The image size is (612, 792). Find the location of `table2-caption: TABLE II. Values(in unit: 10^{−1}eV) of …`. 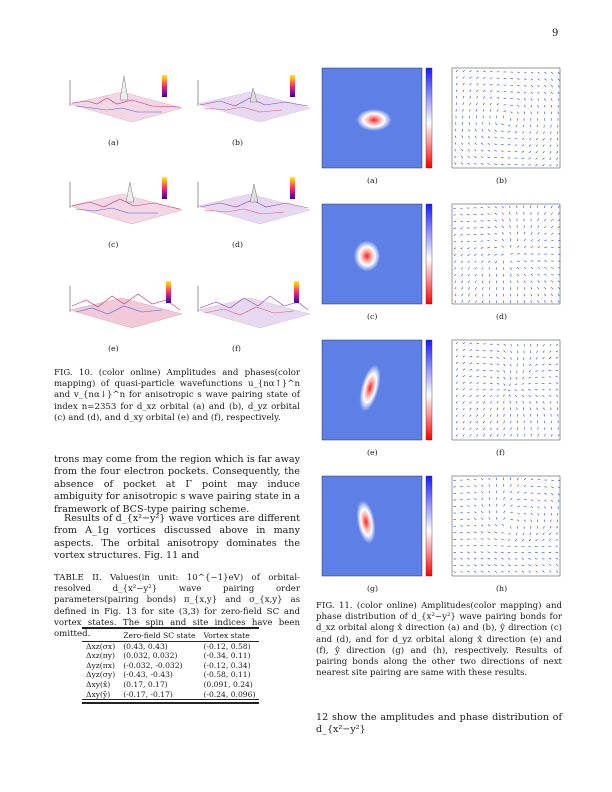

table2-caption: TABLE II. Values(in unit: 10^{−1}eV) of … is located at coordinates (177, 606).